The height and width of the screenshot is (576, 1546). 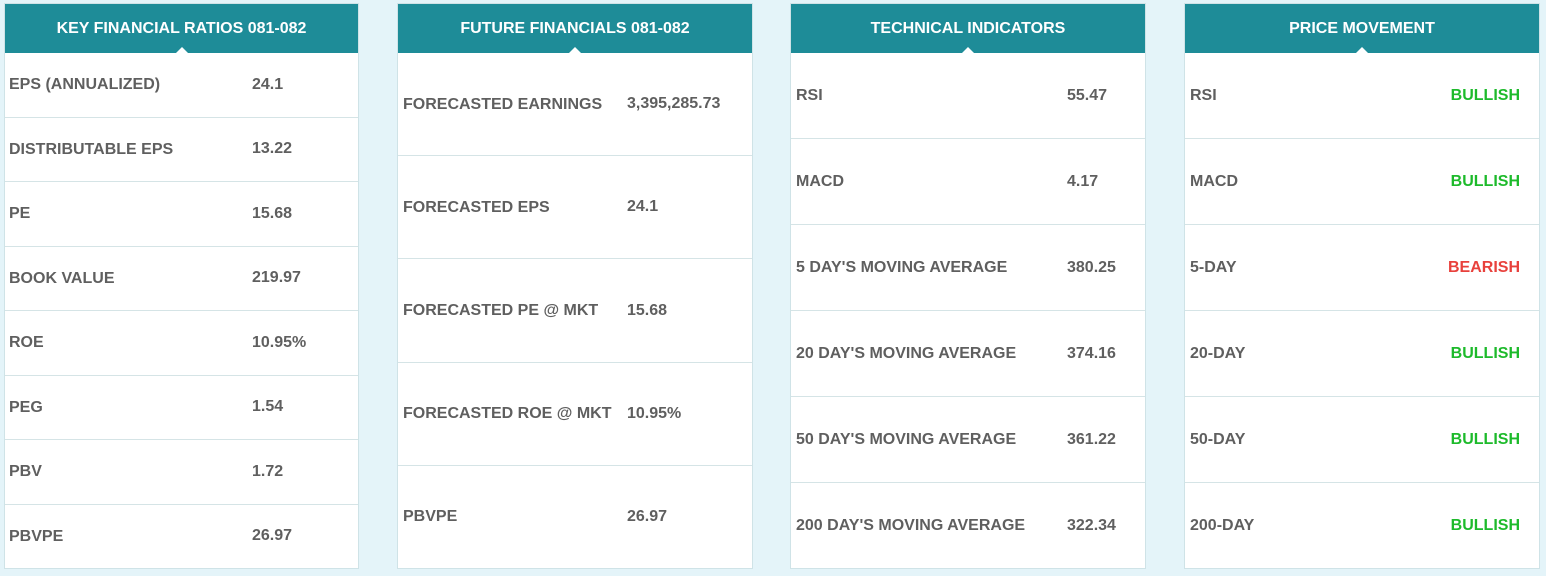 What do you see at coordinates (26, 343) in the screenshot?
I see `ratio-label: ROE` at bounding box center [26, 343].